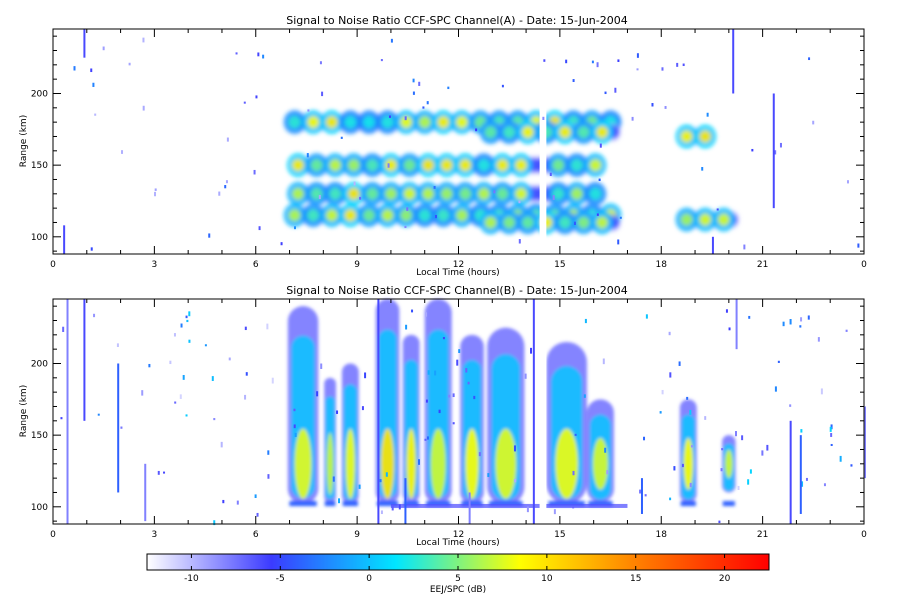  Describe the element at coordinates (24, 141) in the screenshot. I see `ylabel-a: Range (km)` at that location.